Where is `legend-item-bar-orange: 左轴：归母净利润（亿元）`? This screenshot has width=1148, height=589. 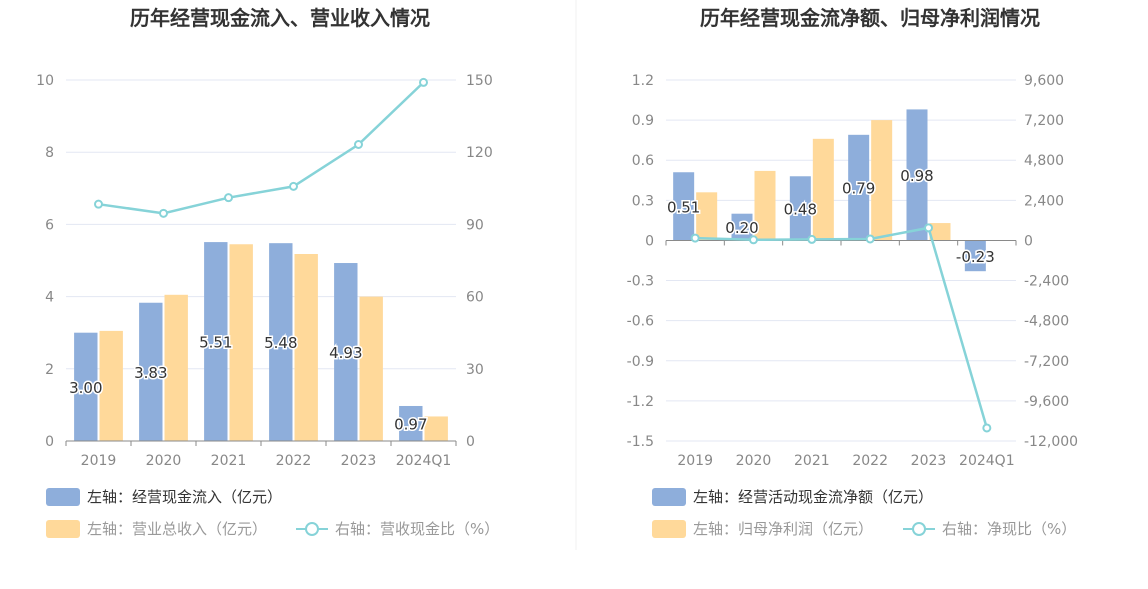 legend-item-bar-orange: 左轴：归母净利润（亿元） is located at coordinates (762, 529).